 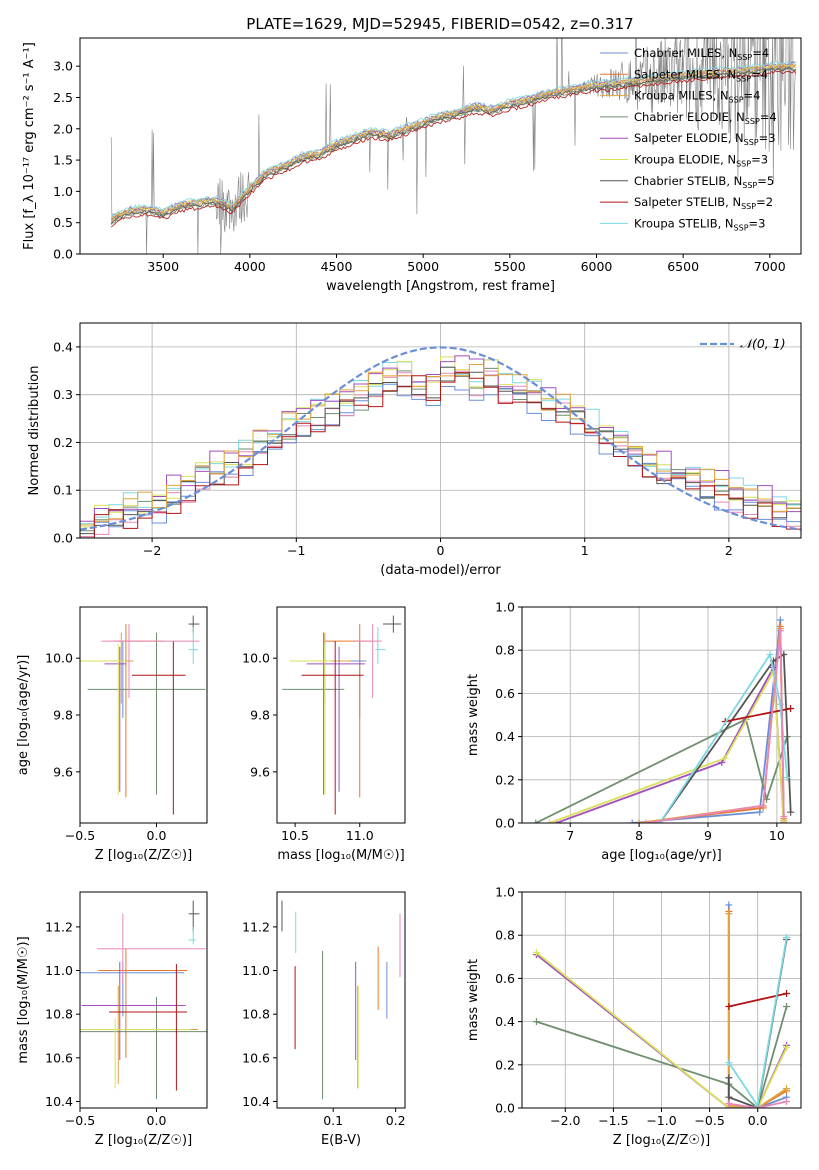 I want to click on legend-value: =4, so click(x=768, y=117).